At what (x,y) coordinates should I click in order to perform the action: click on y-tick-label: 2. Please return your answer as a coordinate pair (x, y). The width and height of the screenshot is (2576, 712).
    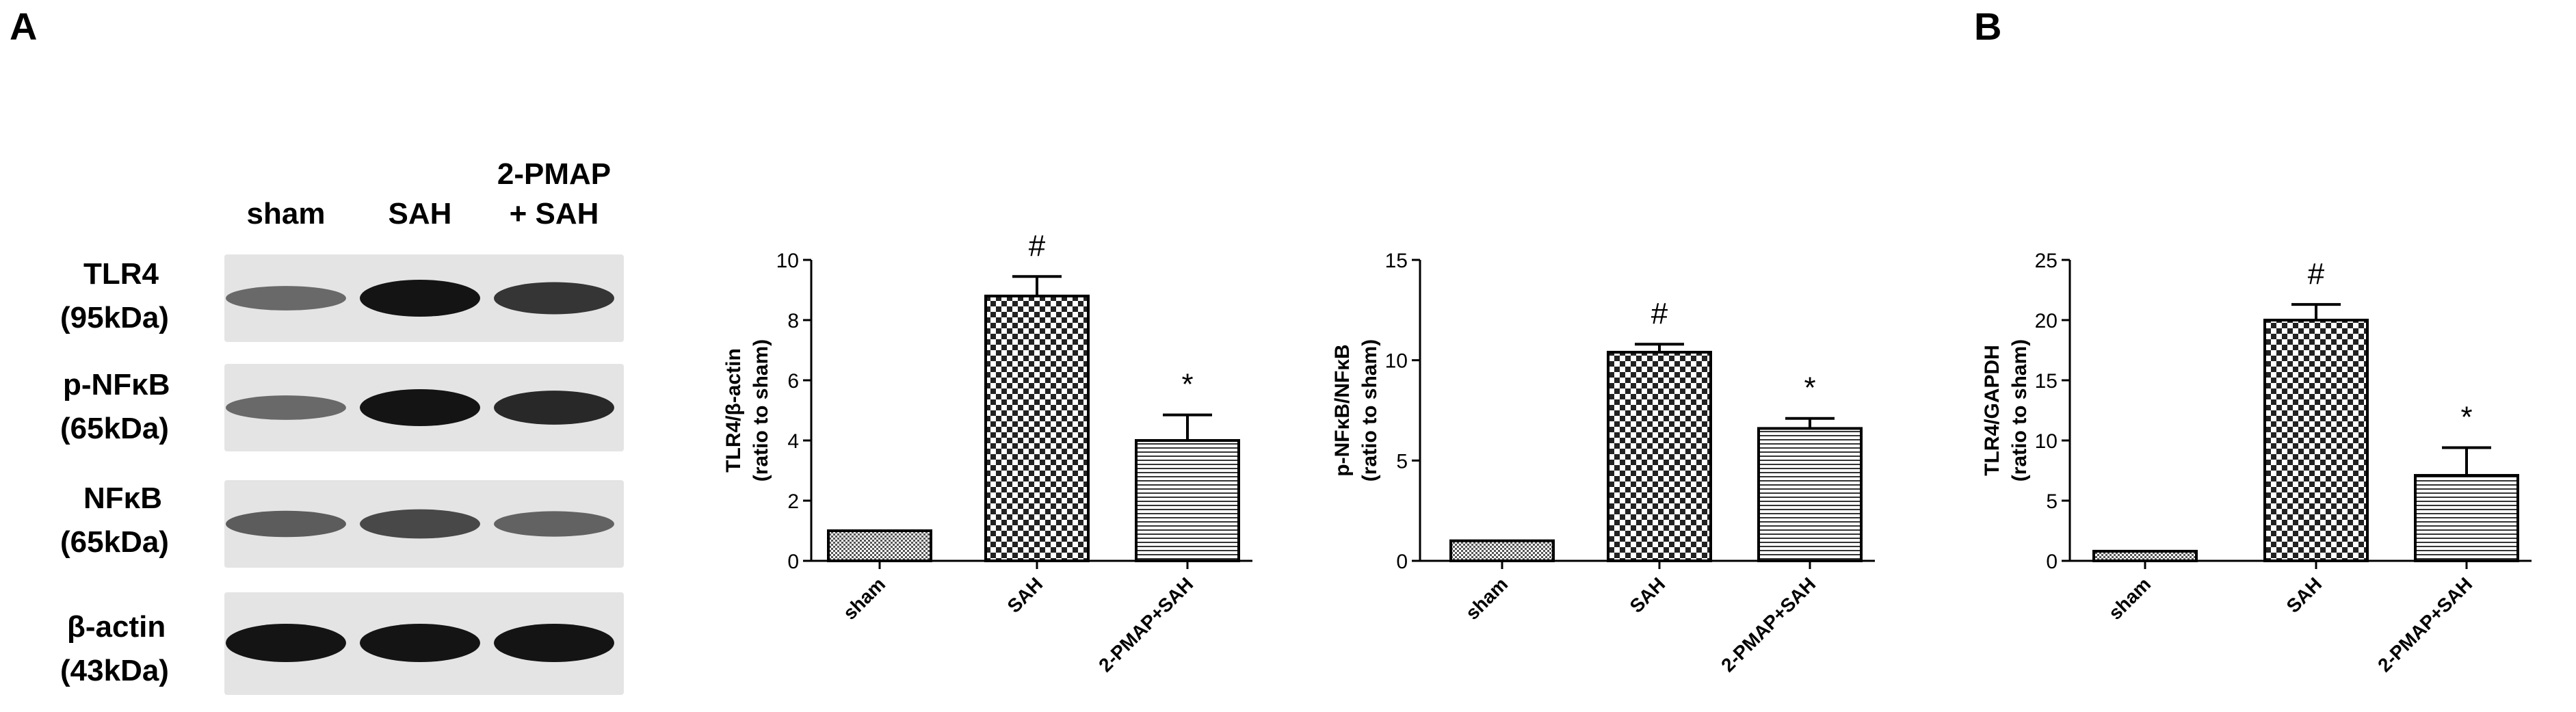
    Looking at the image, I should click on (793, 502).